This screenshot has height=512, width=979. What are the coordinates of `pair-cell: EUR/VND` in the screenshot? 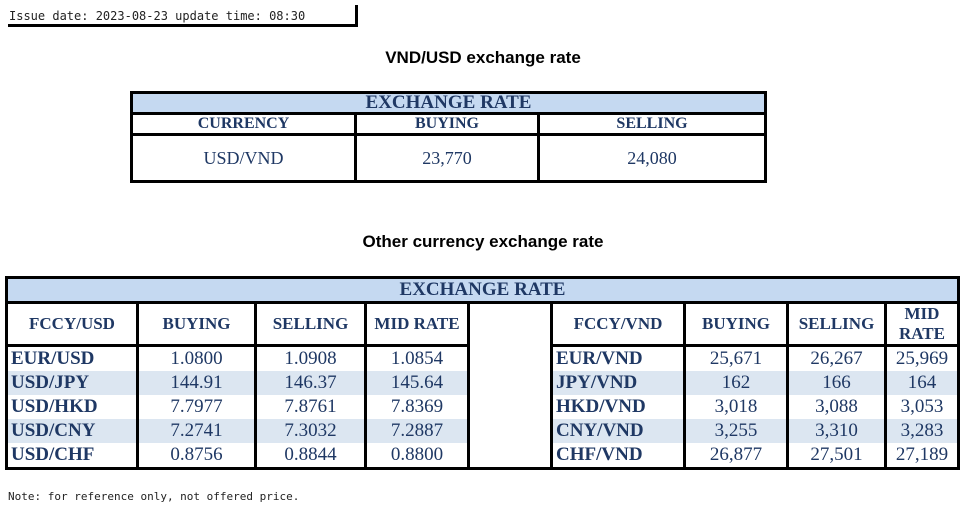 It's located at (618, 358).